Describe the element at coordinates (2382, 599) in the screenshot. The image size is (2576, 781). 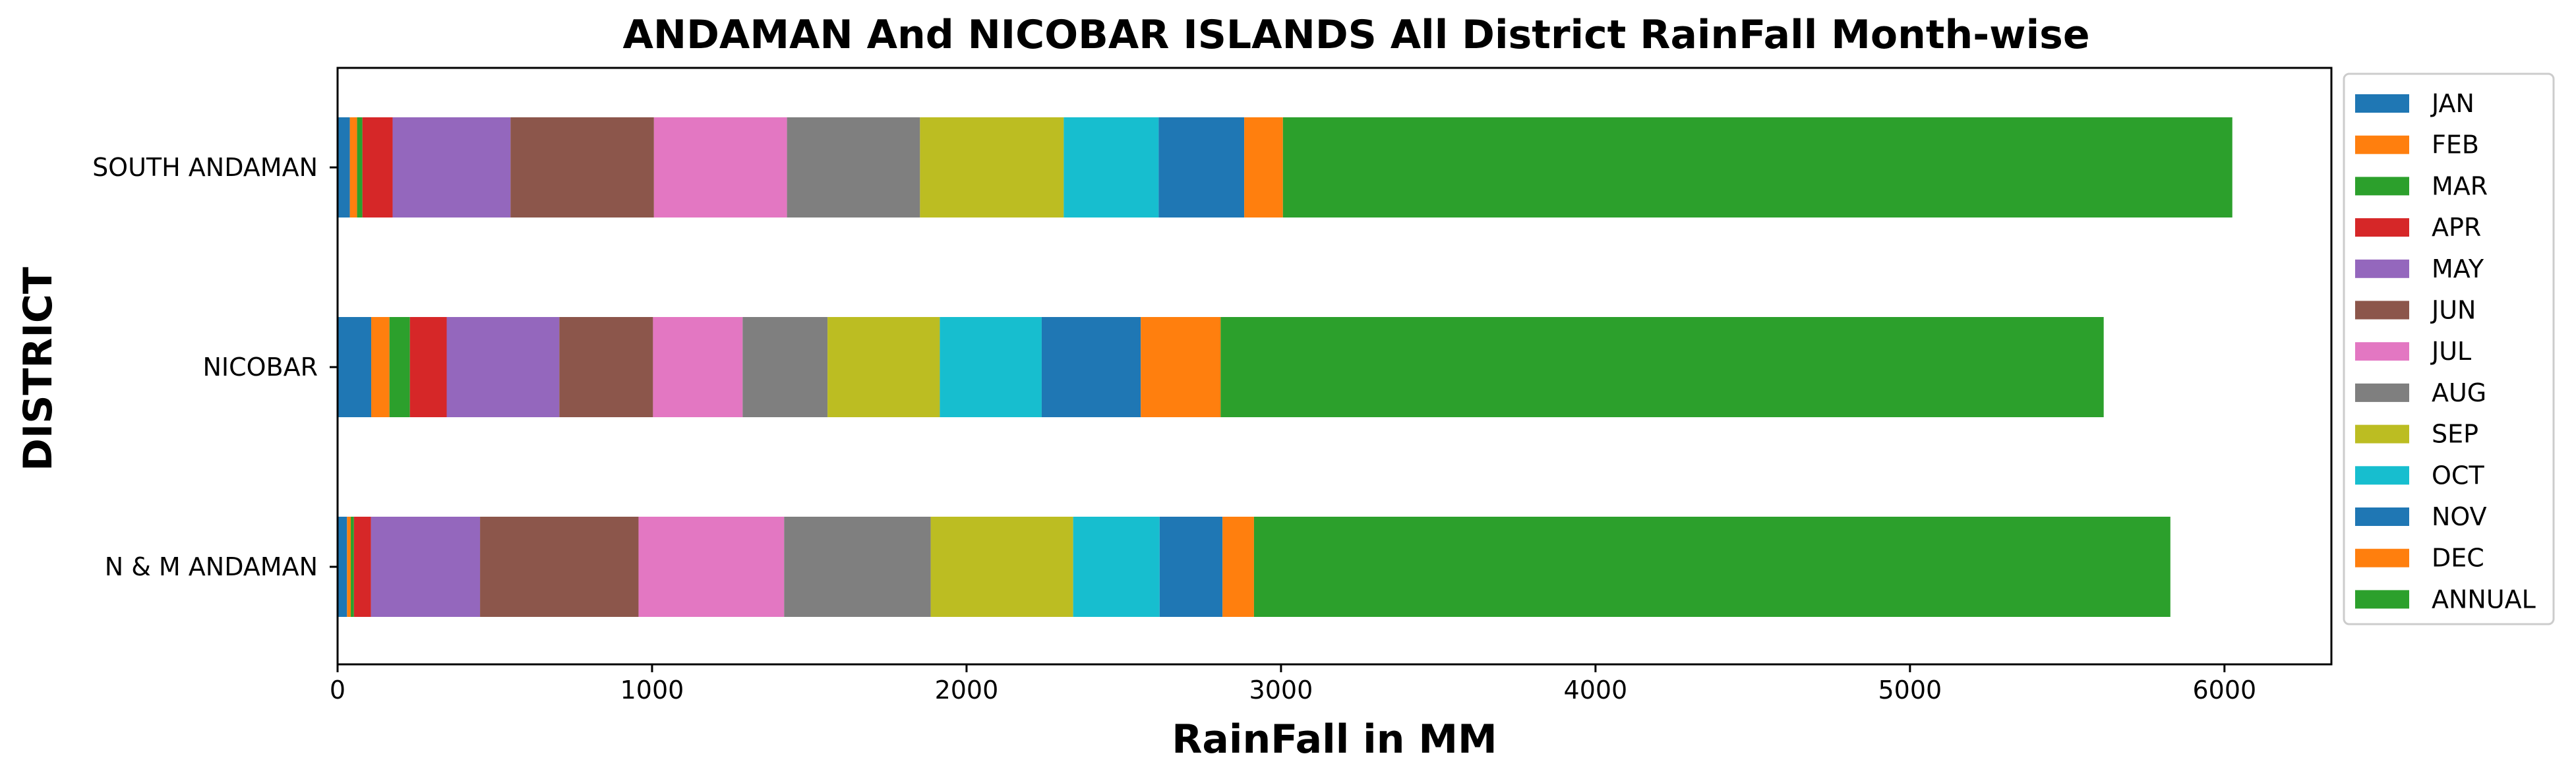
I see `legend-swatch-annual` at that location.